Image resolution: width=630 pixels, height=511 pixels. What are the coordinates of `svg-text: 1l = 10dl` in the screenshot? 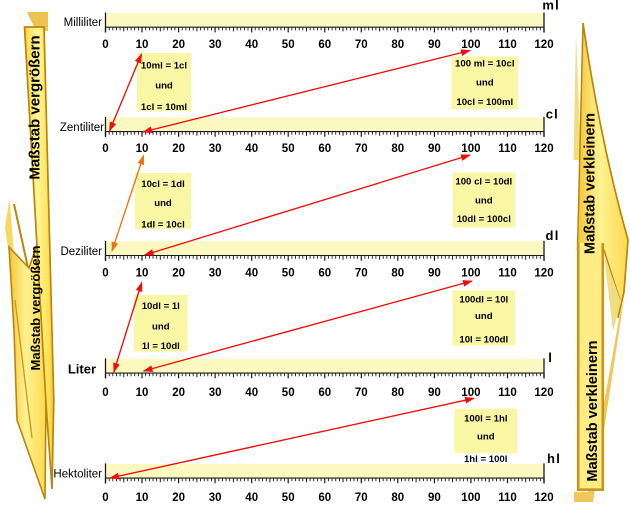 It's located at (161, 346).